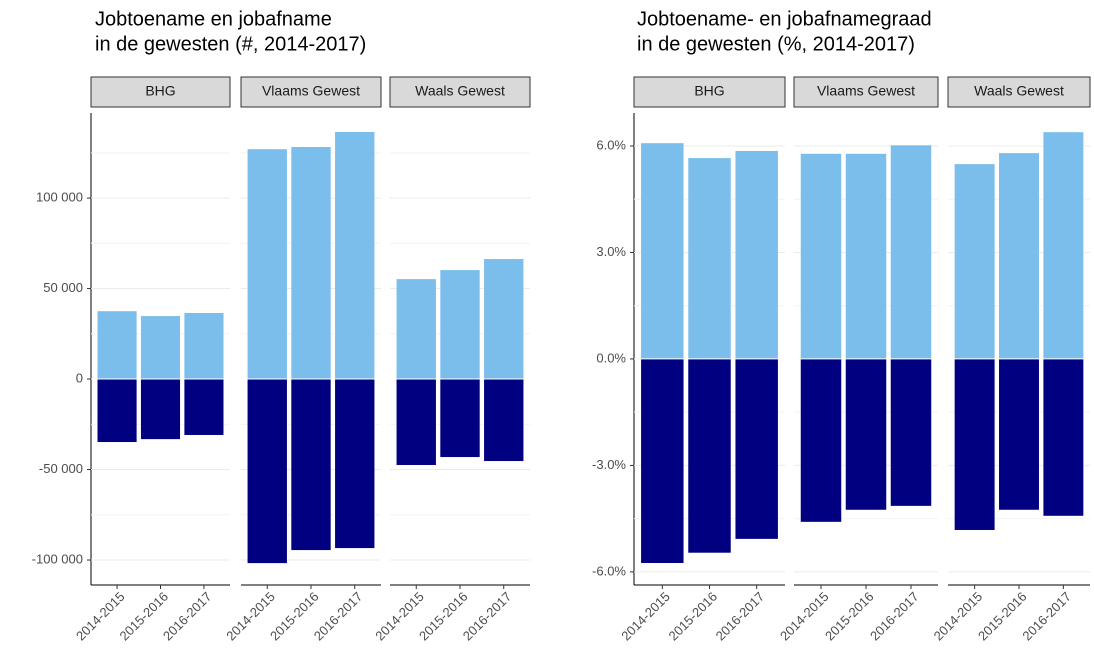 The image size is (1094, 667). What do you see at coordinates (611, 357) in the screenshot?
I see `y-tick-label: 0.0%` at bounding box center [611, 357].